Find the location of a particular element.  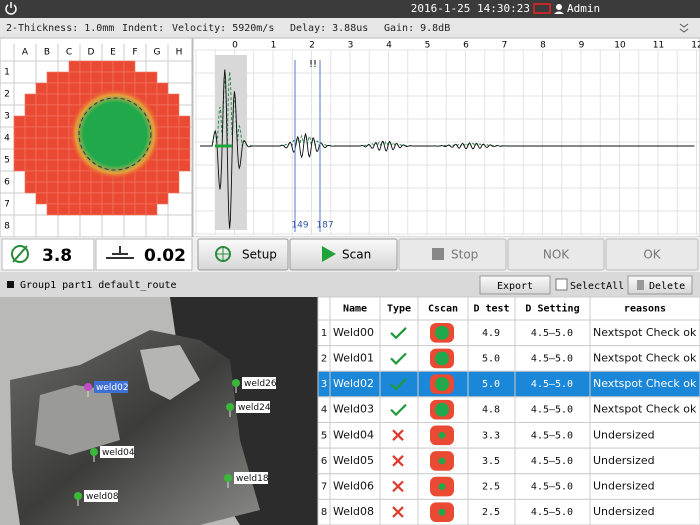

cscan-column-label: C is located at coordinates (69, 53).